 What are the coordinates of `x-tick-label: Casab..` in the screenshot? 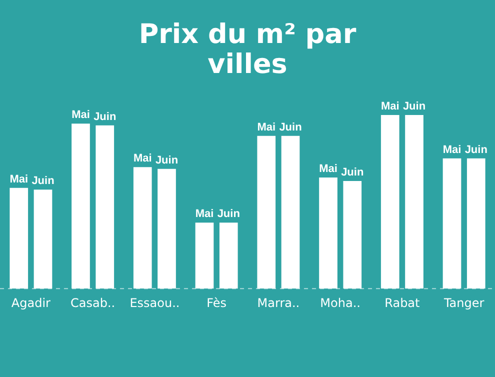 It's located at (93, 303).